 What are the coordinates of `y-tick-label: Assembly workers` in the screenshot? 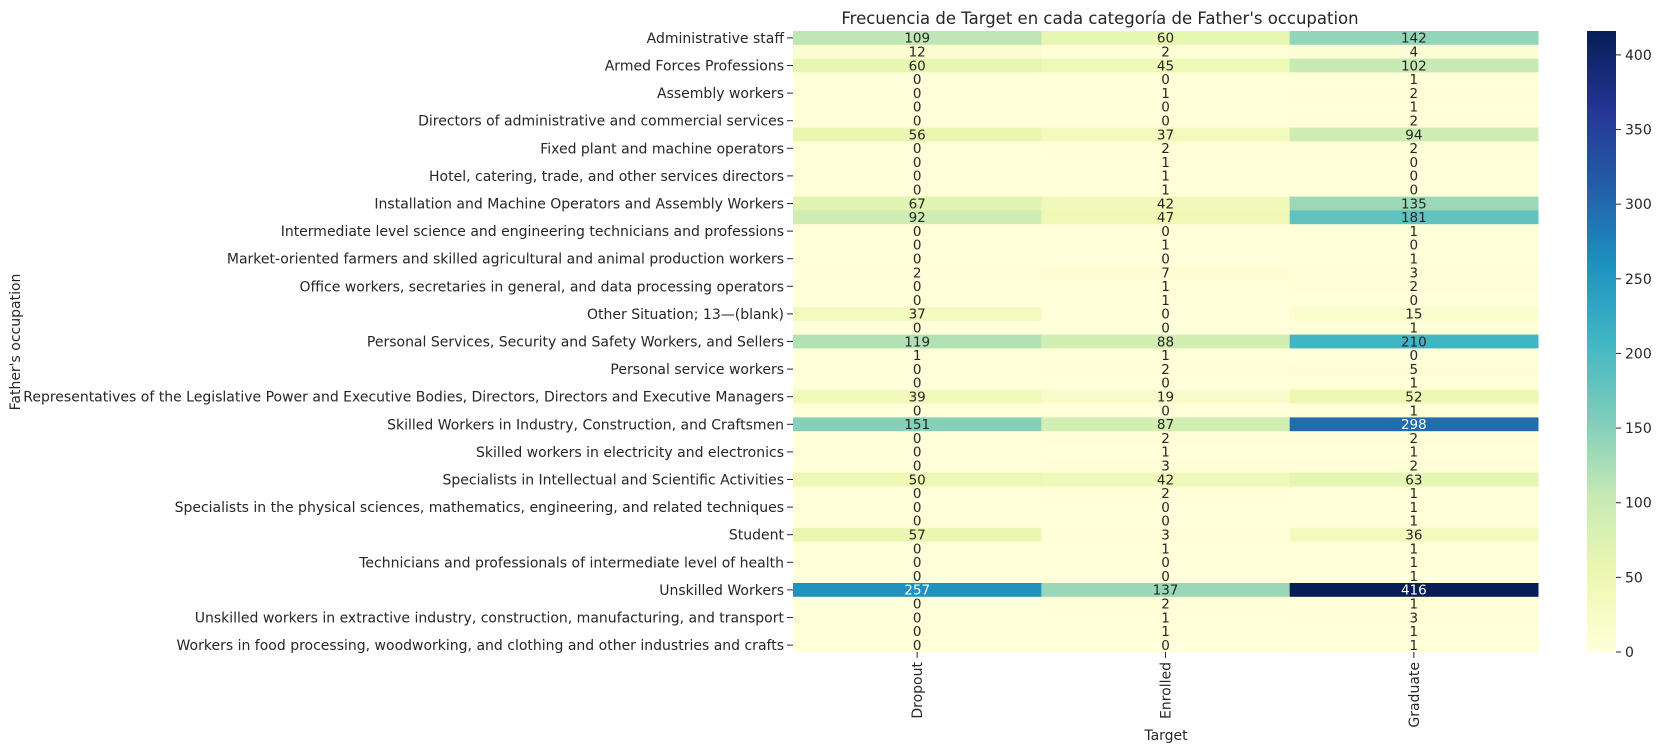 It's located at (720, 94).